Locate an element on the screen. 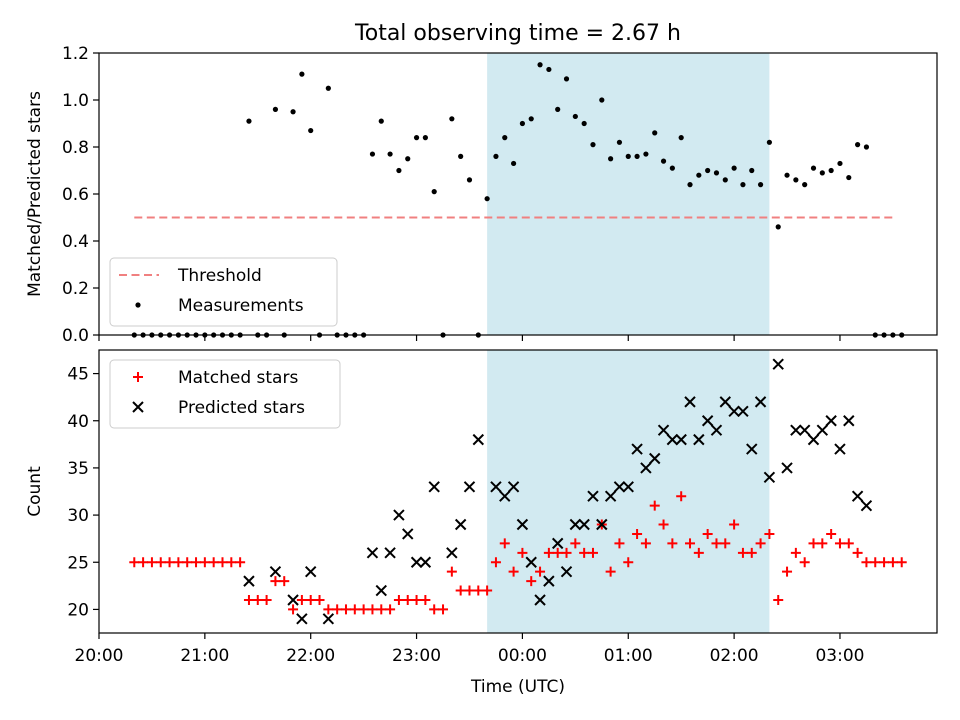 This screenshot has height=720, width=960. x-tick-label: 02:00 is located at coordinates (734, 656).